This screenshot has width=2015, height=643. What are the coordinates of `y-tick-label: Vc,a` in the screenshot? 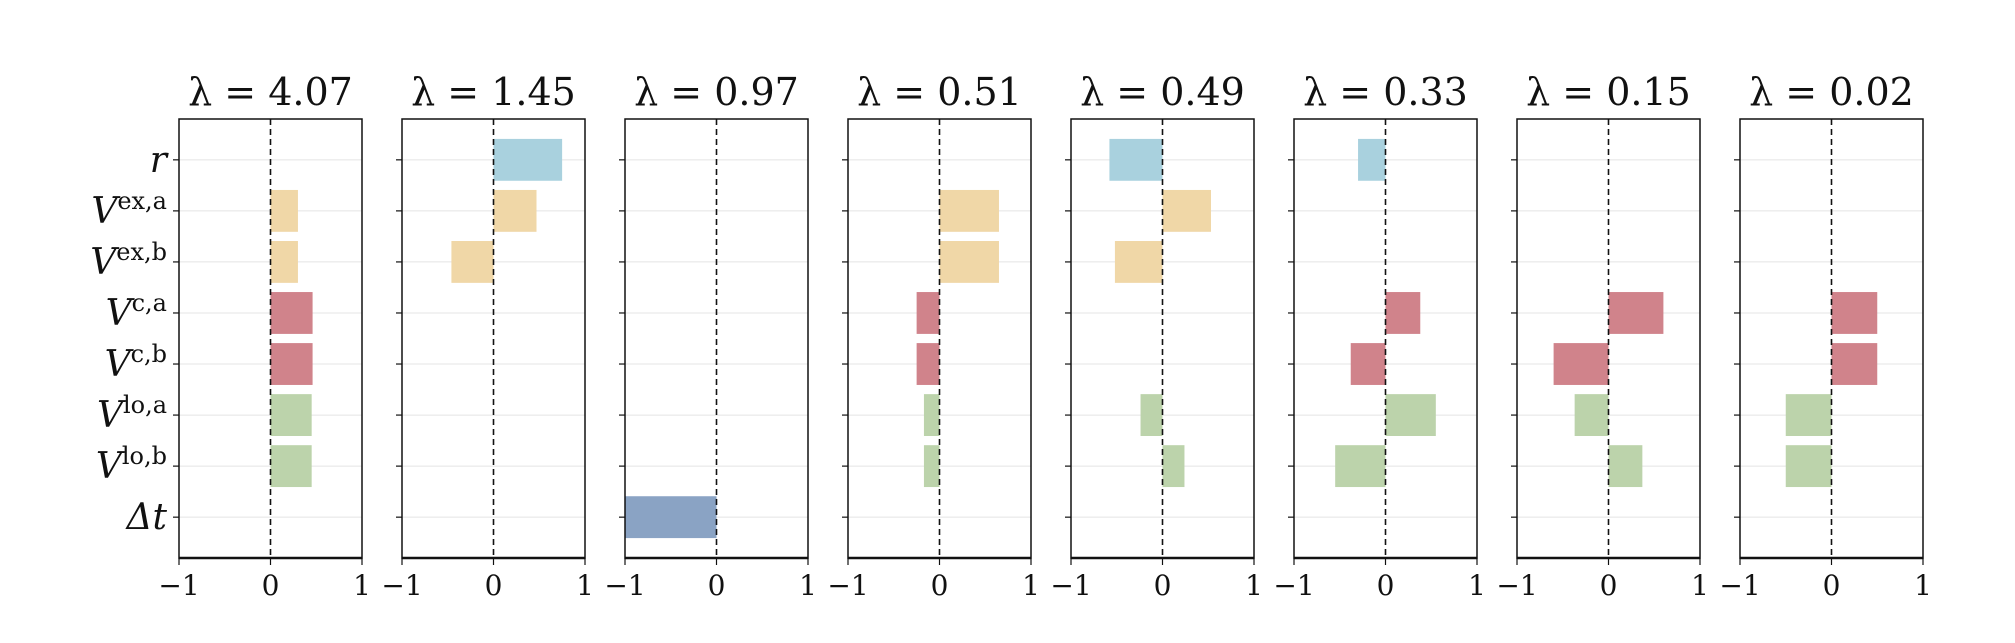 It's located at (136, 311).